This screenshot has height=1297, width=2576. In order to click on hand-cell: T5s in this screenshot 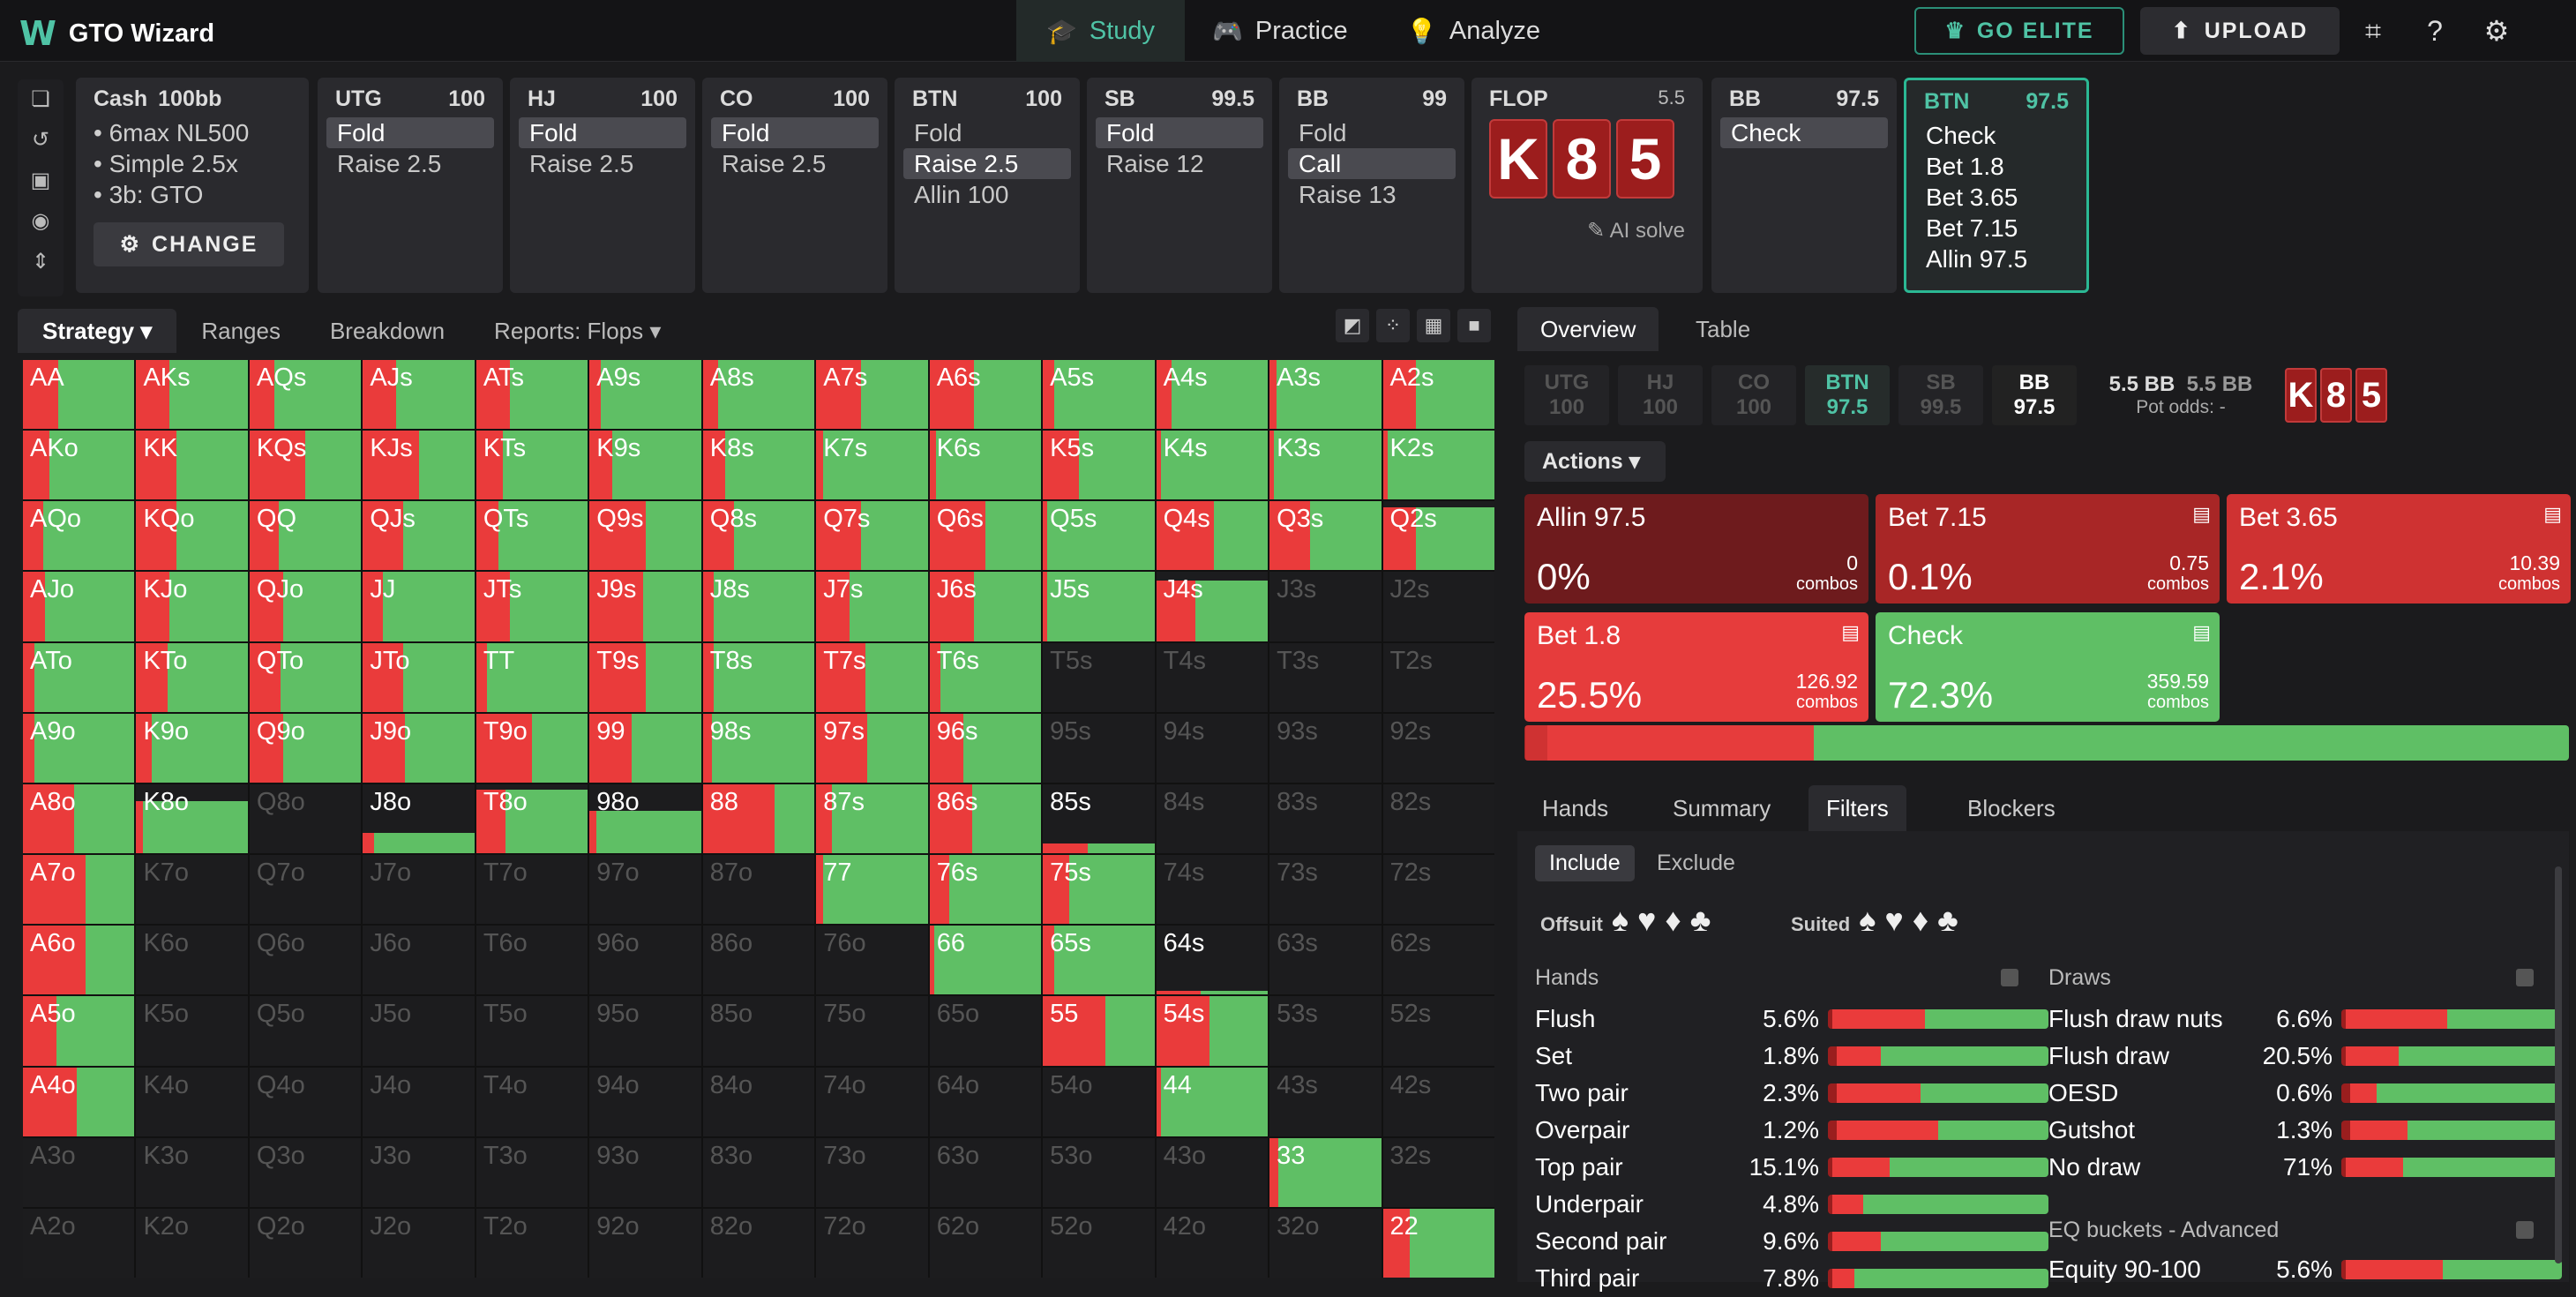, I will do `click(1099, 677)`.